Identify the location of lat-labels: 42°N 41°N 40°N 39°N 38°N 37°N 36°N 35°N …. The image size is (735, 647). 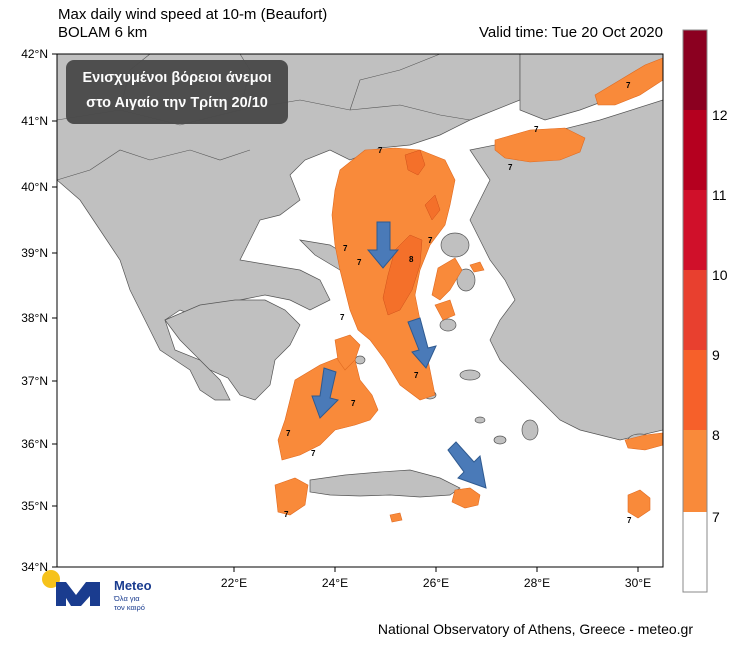
(34, 310).